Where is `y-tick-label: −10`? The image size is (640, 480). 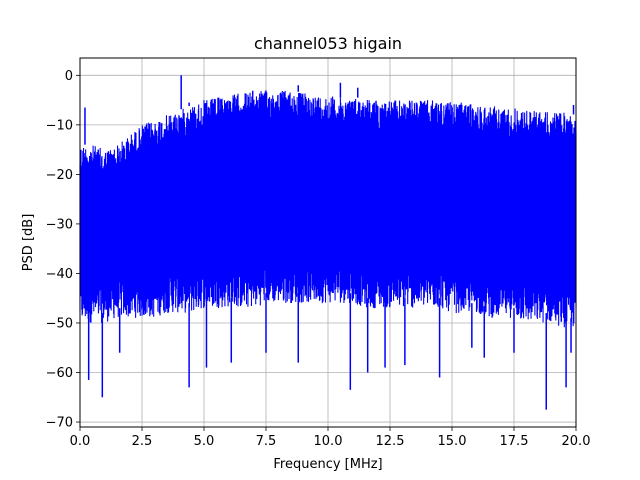
y-tick-label: −10 is located at coordinates (59, 125).